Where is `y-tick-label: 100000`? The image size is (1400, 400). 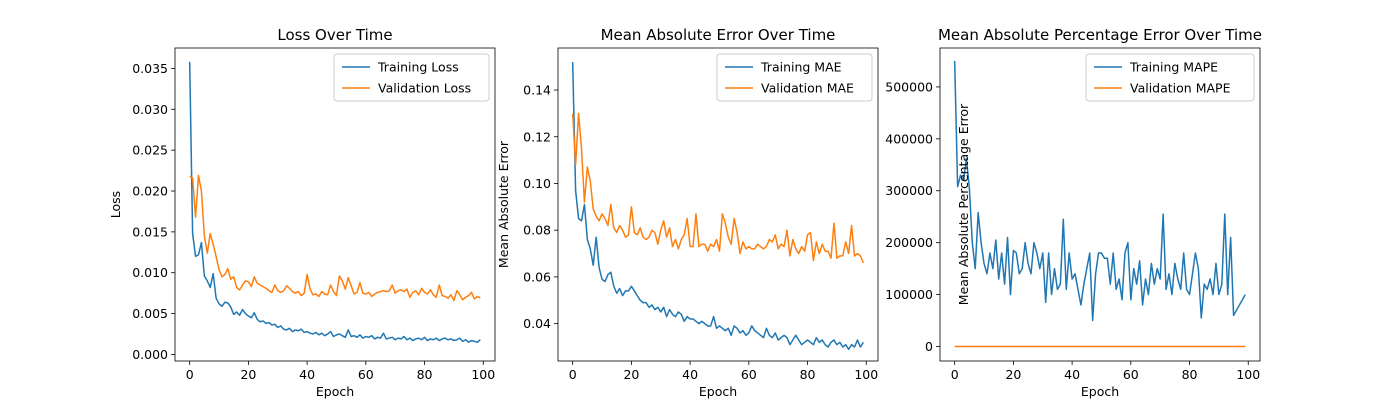
y-tick-label: 100000 is located at coordinates (909, 294).